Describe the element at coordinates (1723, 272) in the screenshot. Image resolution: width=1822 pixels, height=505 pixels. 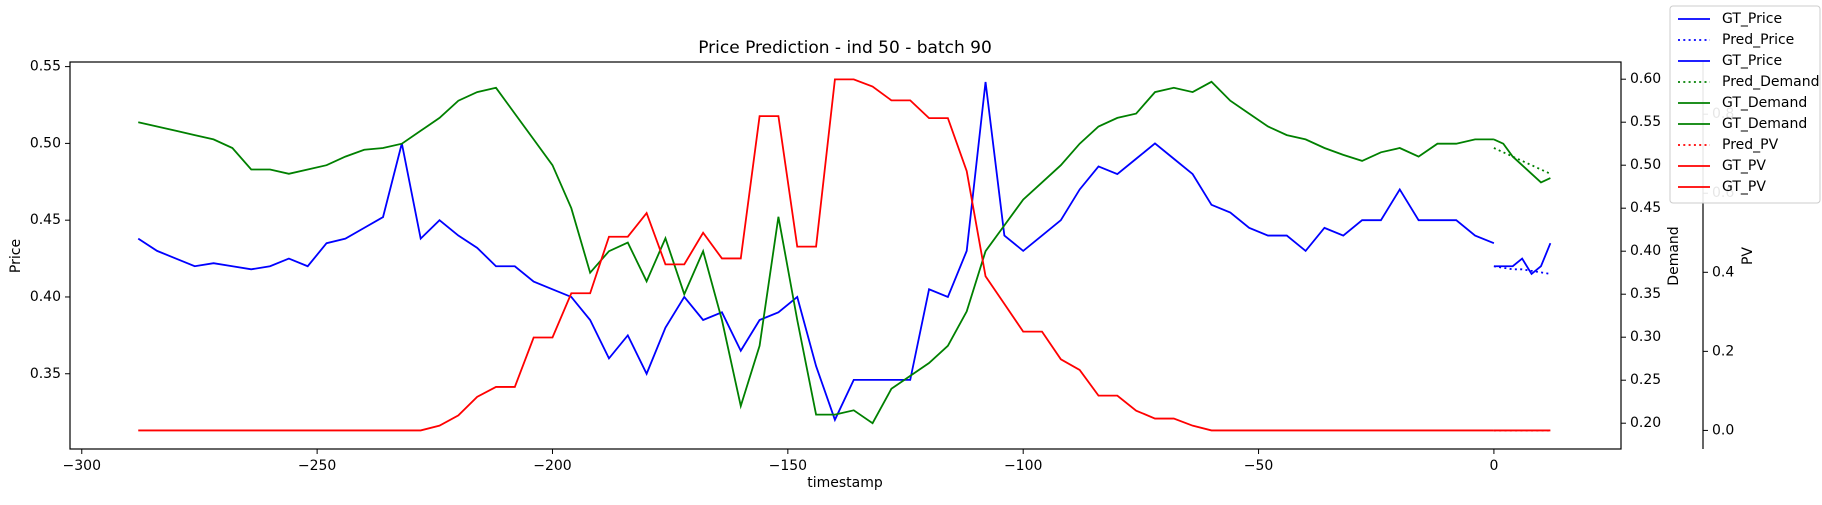
I see `y3-tick-label: 0.4` at that location.